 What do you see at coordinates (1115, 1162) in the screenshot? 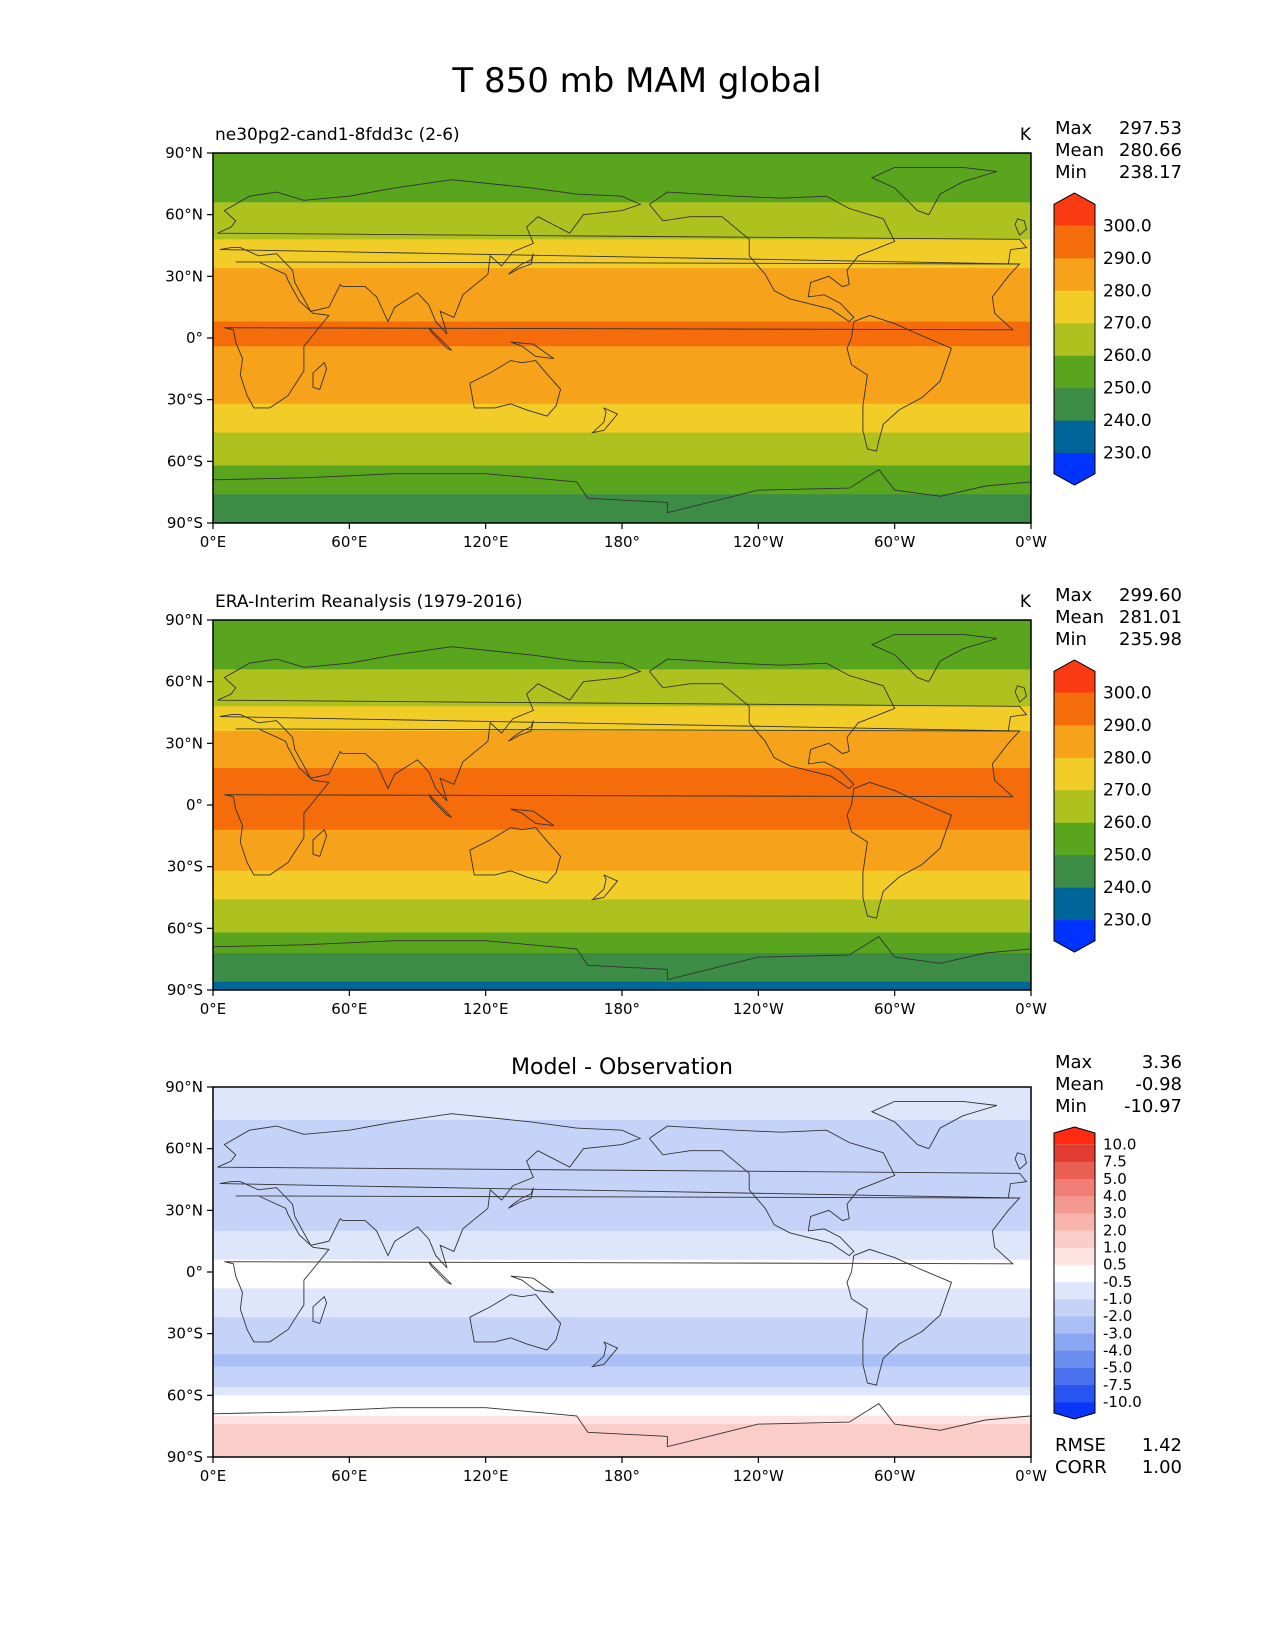
I see `colorbar-label: 7.5` at bounding box center [1115, 1162].